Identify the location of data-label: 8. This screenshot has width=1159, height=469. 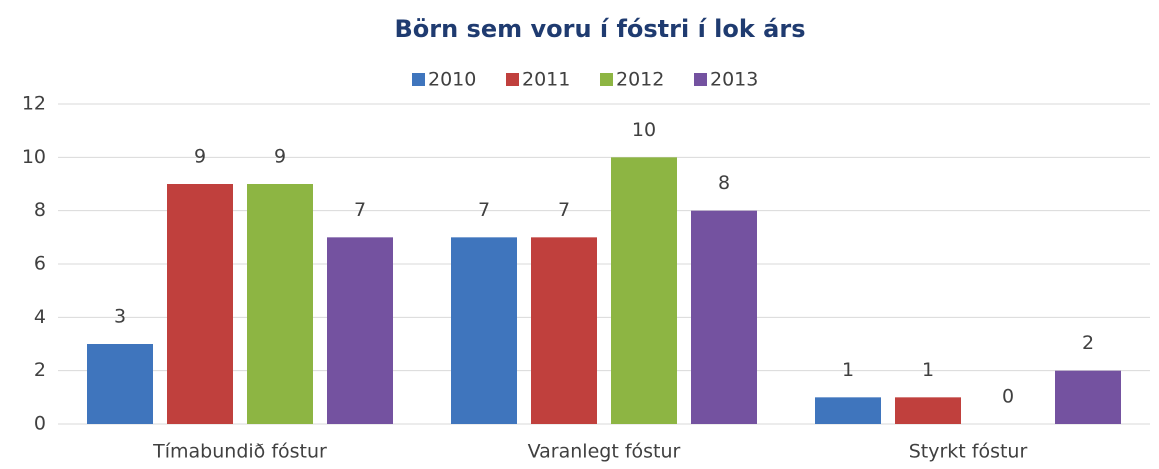
(724, 183).